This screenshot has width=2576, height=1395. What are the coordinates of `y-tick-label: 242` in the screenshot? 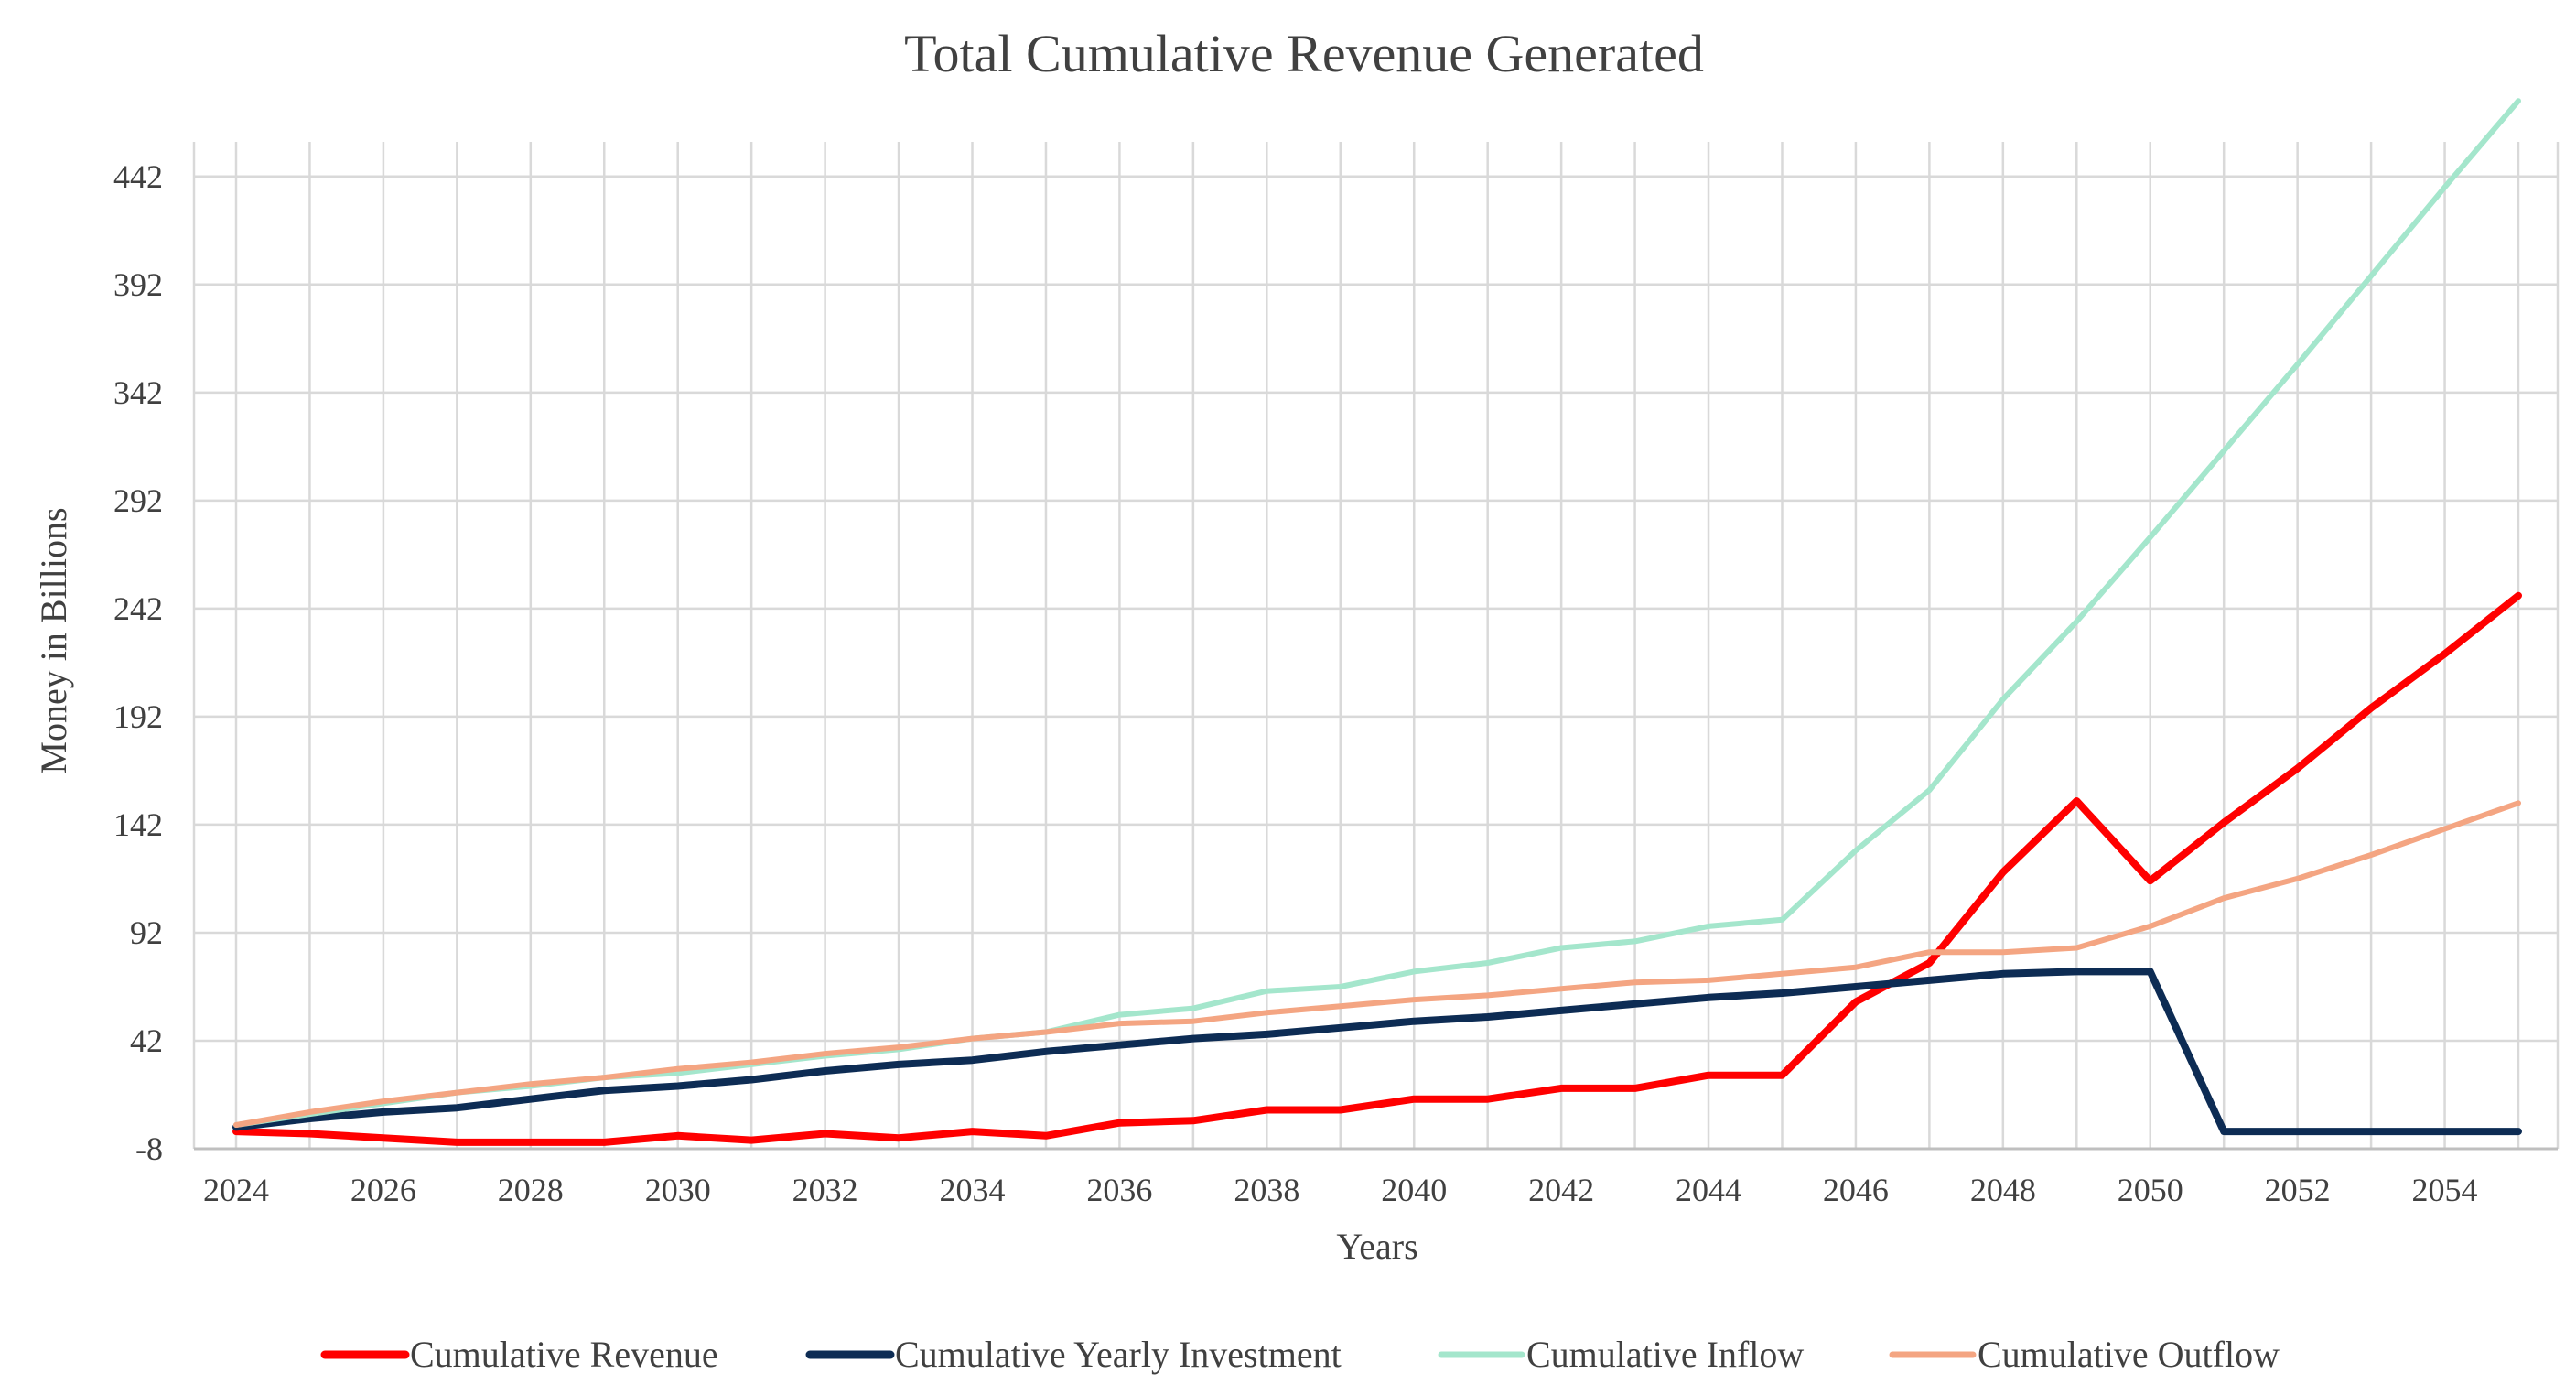 It's located at (138, 608).